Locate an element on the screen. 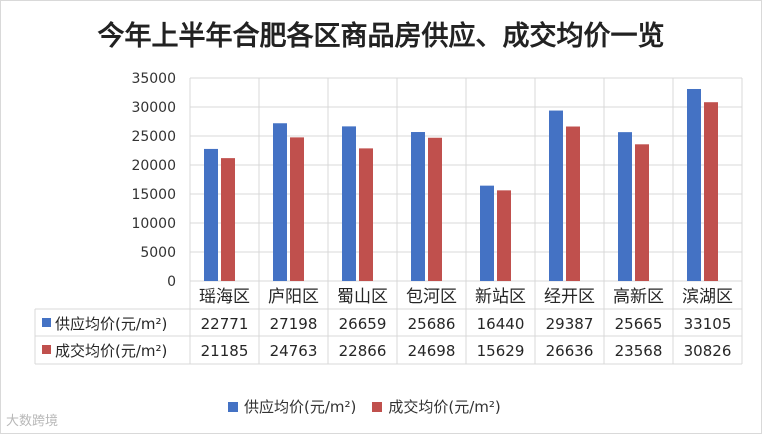 This screenshot has width=762, height=434. category-label: 蜀山区 is located at coordinates (362, 297).